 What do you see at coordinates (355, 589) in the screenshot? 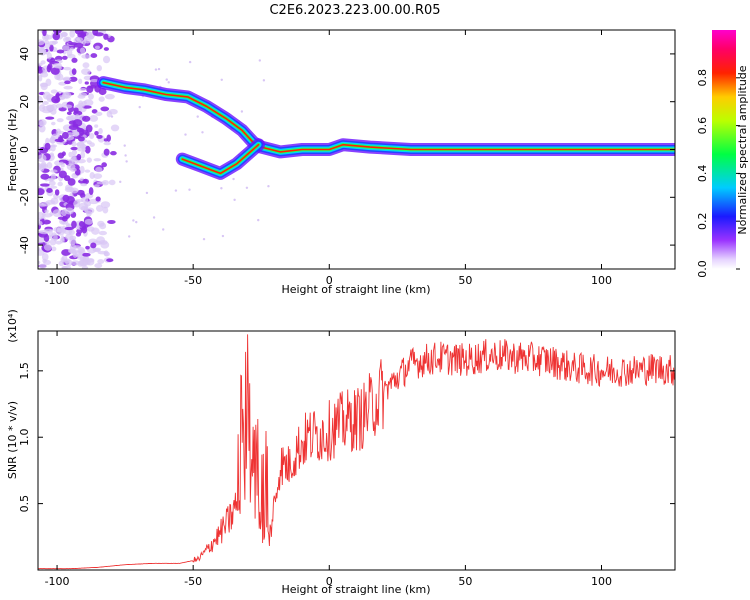
I see `bottom-x-axis-label: Height of straight line (km)` at bounding box center [355, 589].